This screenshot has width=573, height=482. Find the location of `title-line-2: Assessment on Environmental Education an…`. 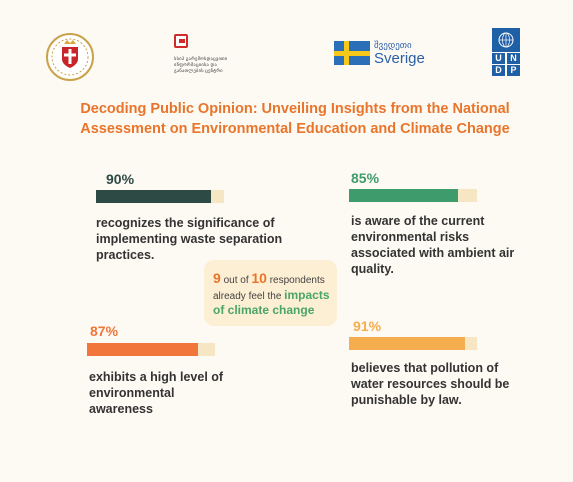

title-line-2: Assessment on Environmental Education an… is located at coordinates (295, 129).